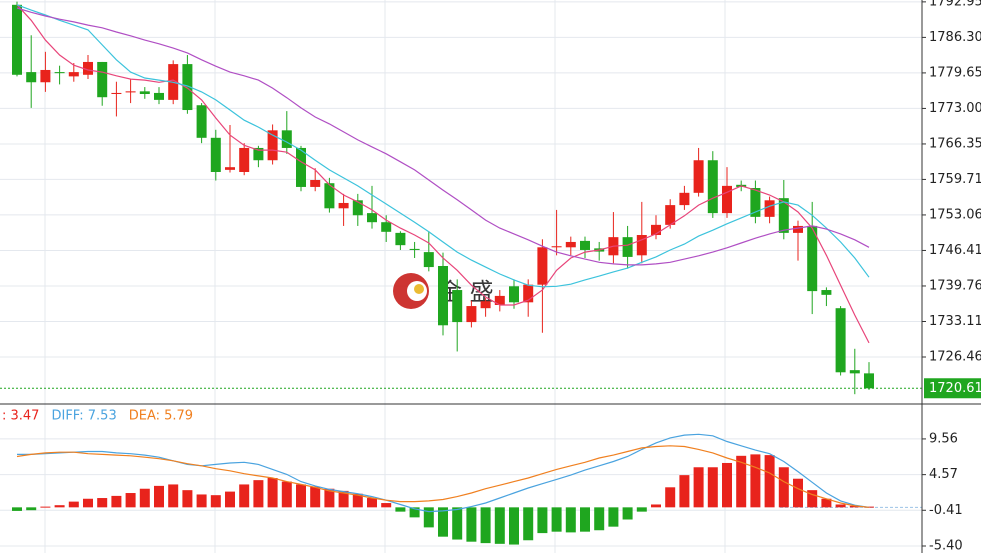  What do you see at coordinates (955, 321) in the screenshot?
I see `y-tick-label: 1733.11` at bounding box center [955, 321].